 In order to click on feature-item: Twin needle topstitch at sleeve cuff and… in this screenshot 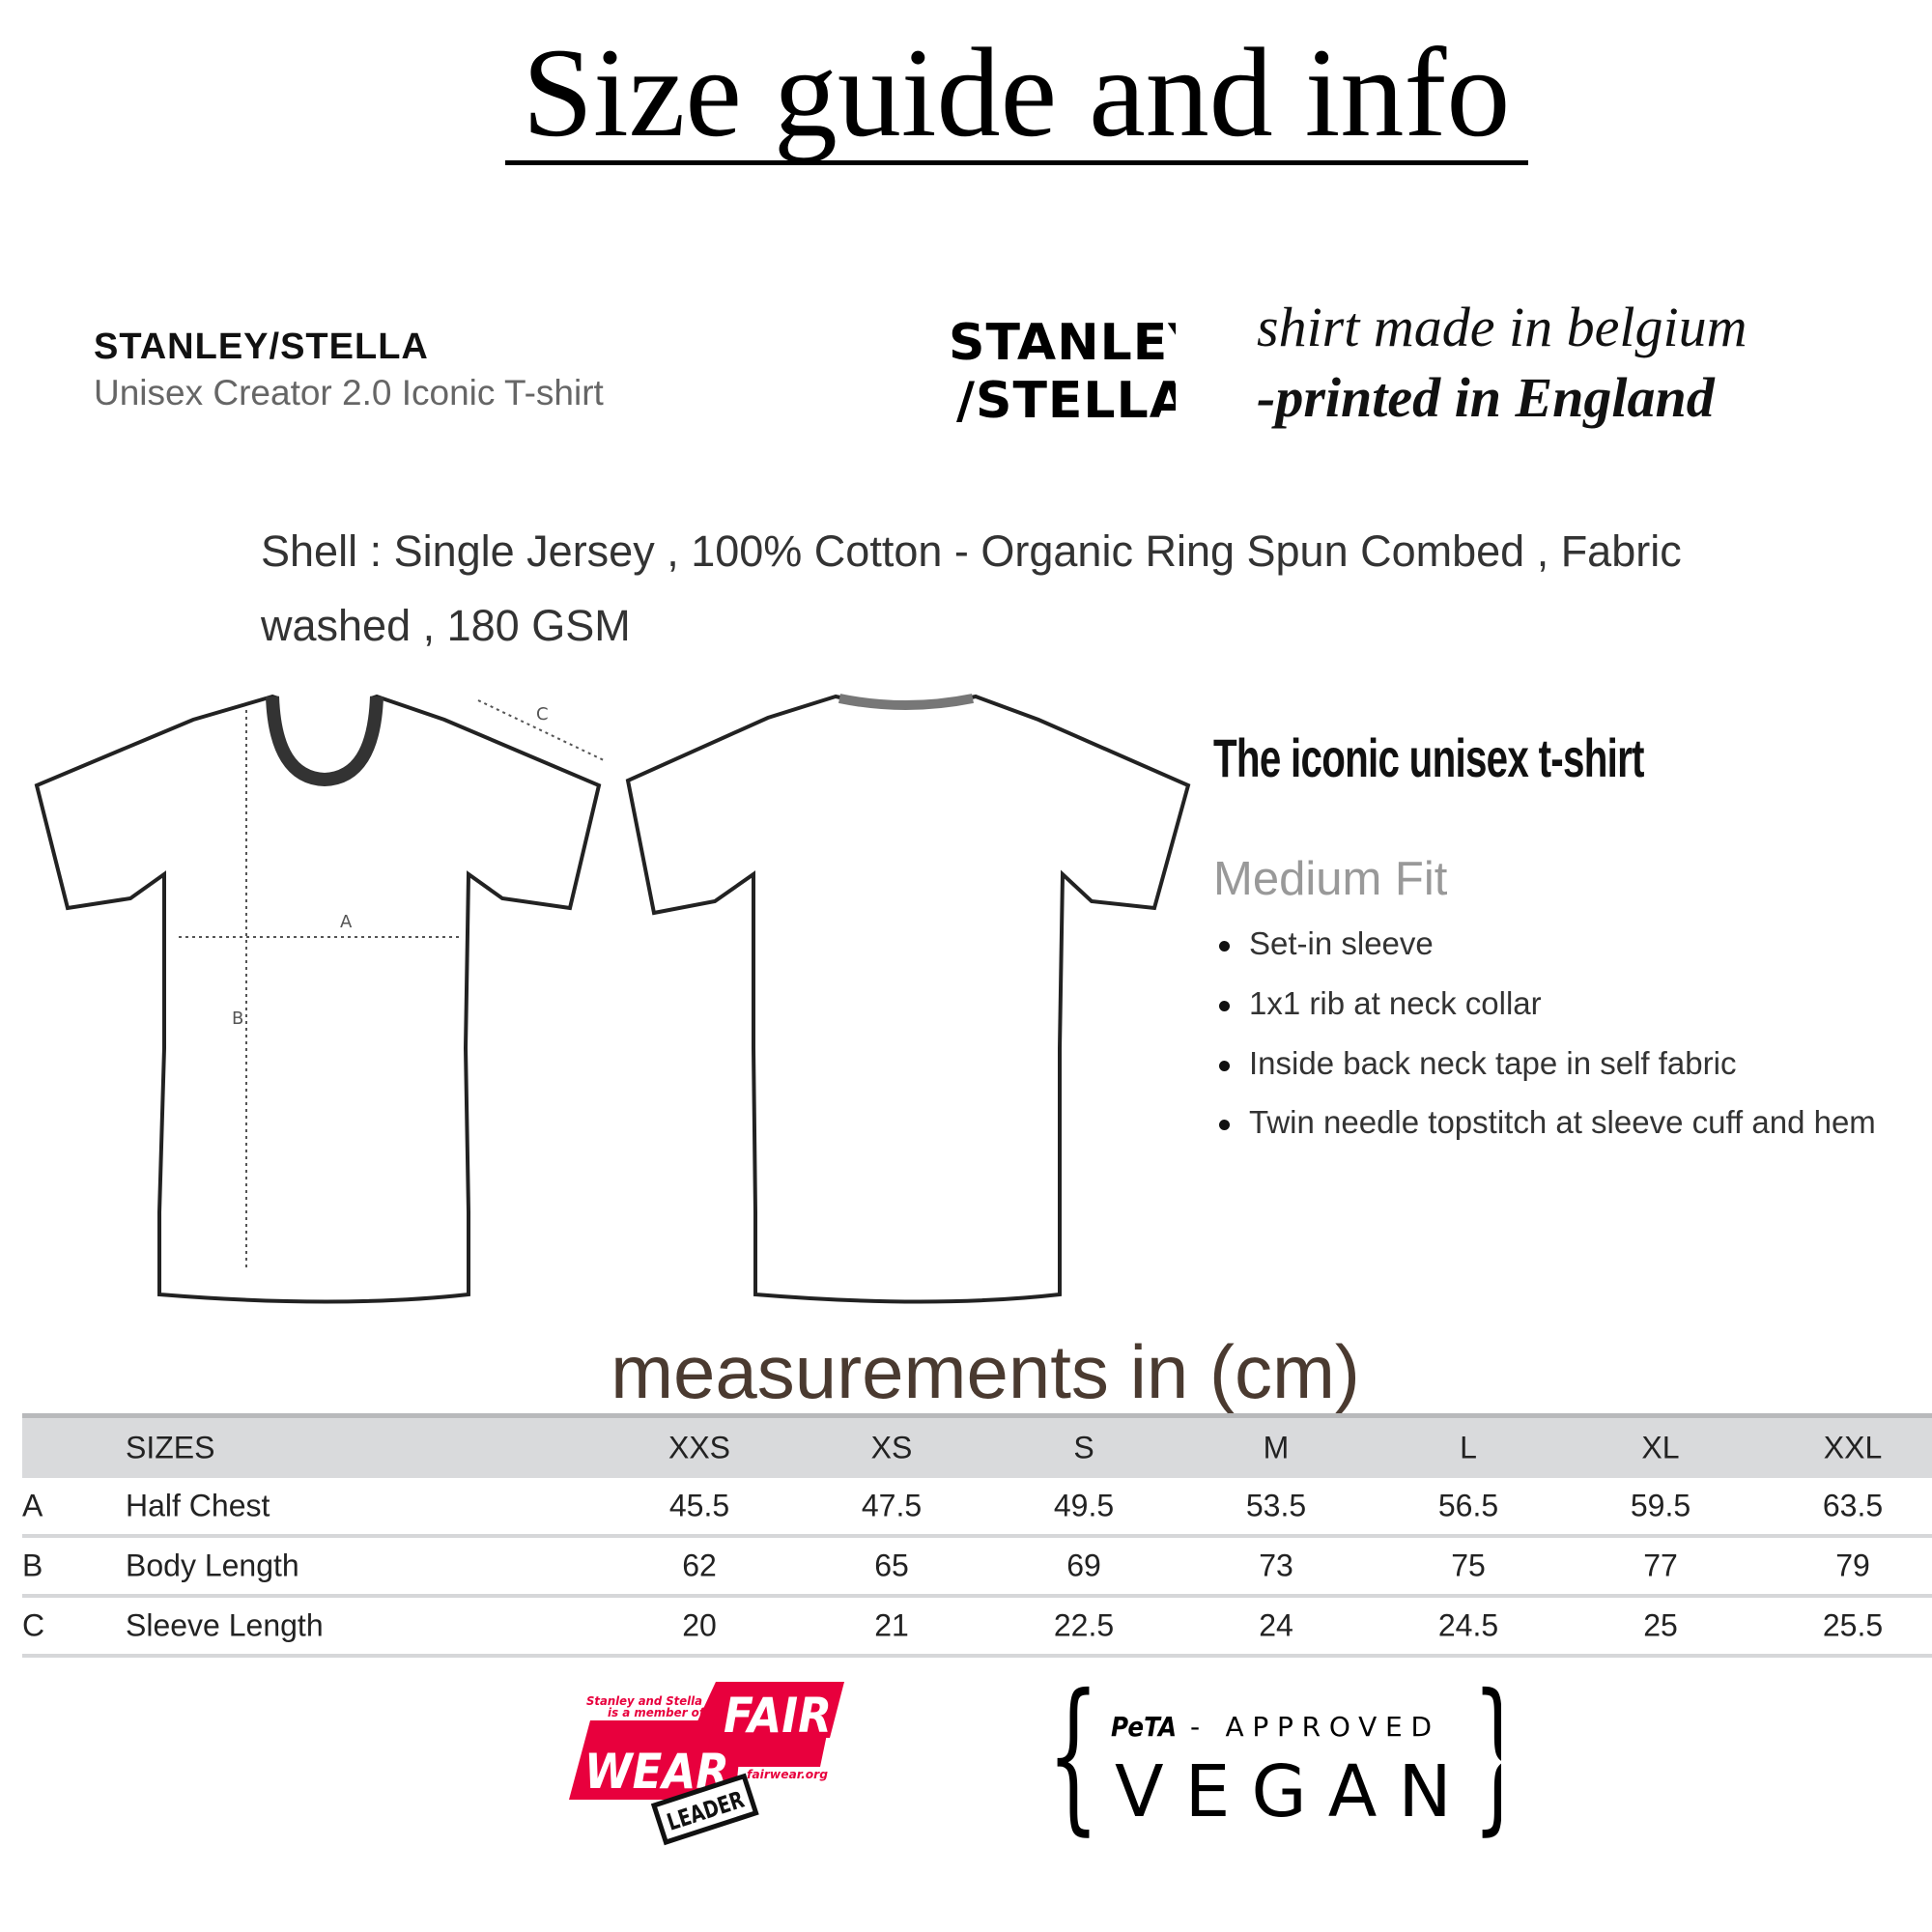, I will do `click(1547, 1122)`.